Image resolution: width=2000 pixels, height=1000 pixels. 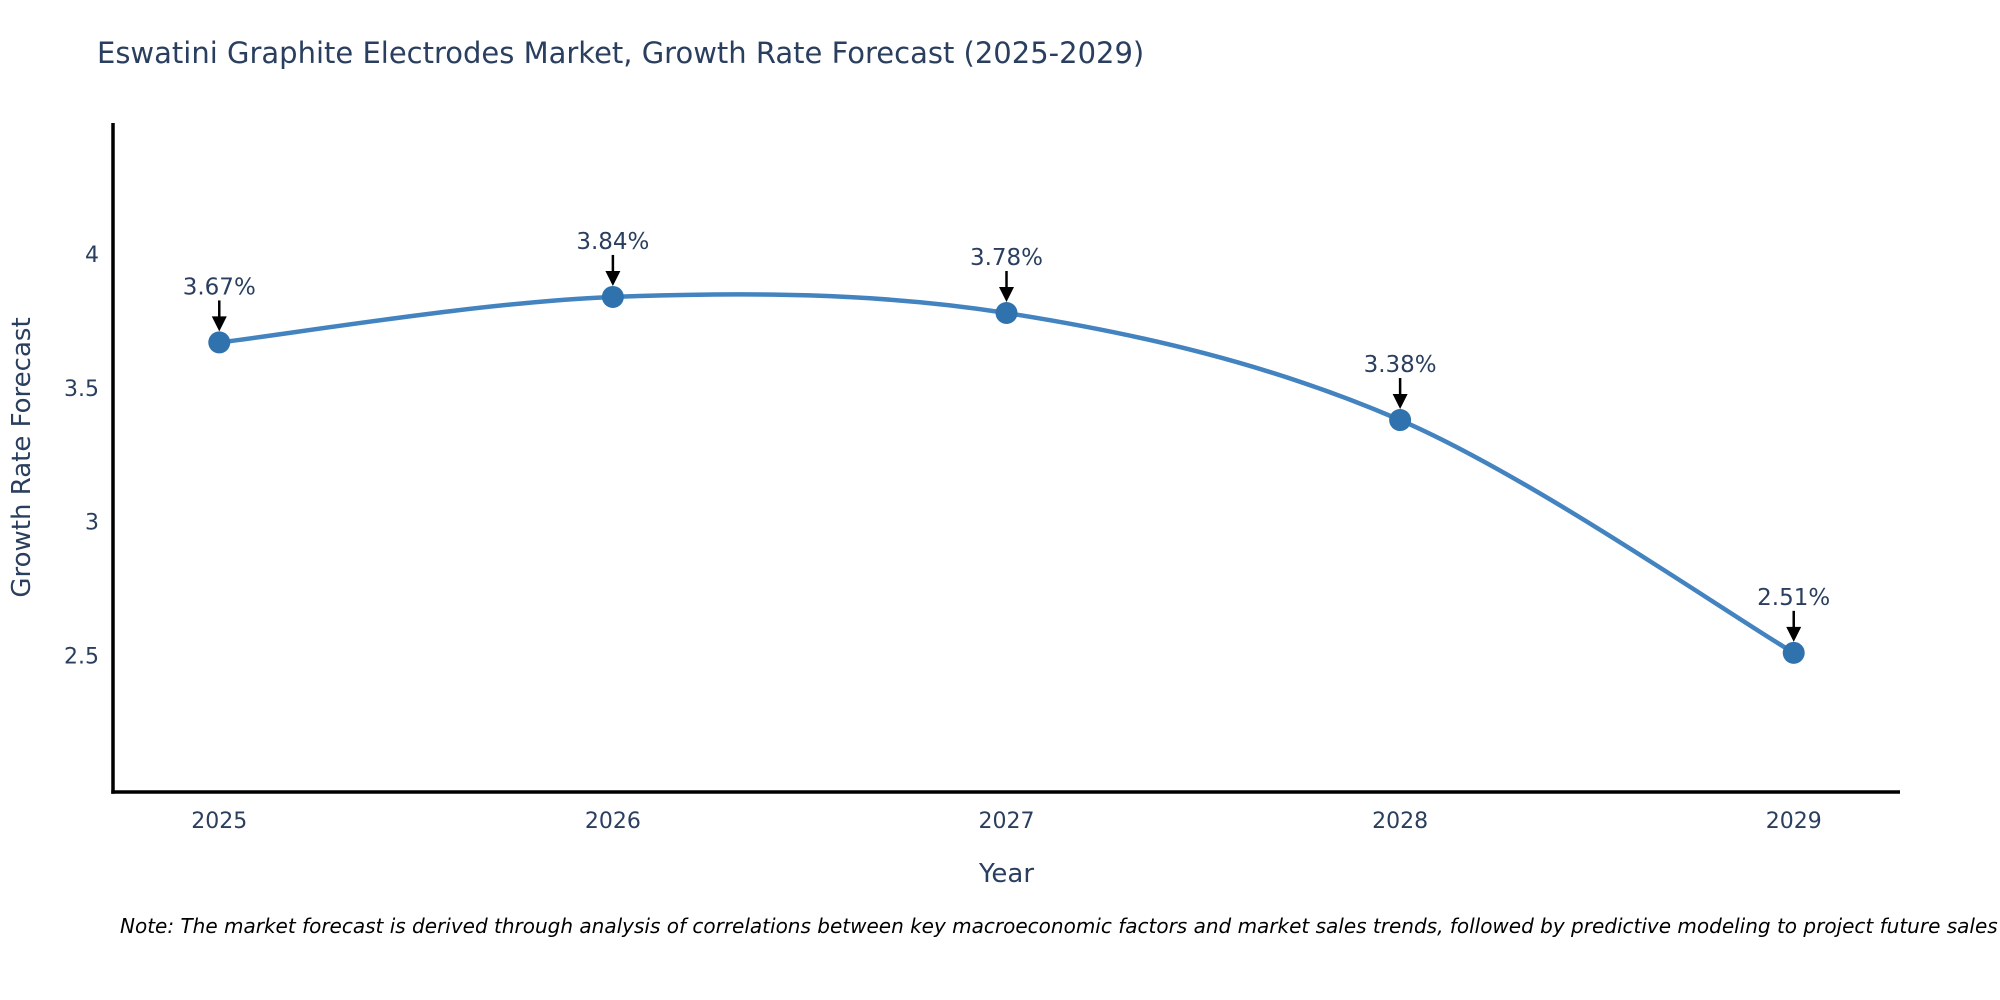 What do you see at coordinates (612, 242) in the screenshot?
I see `annotation-label: 3.84%` at bounding box center [612, 242].